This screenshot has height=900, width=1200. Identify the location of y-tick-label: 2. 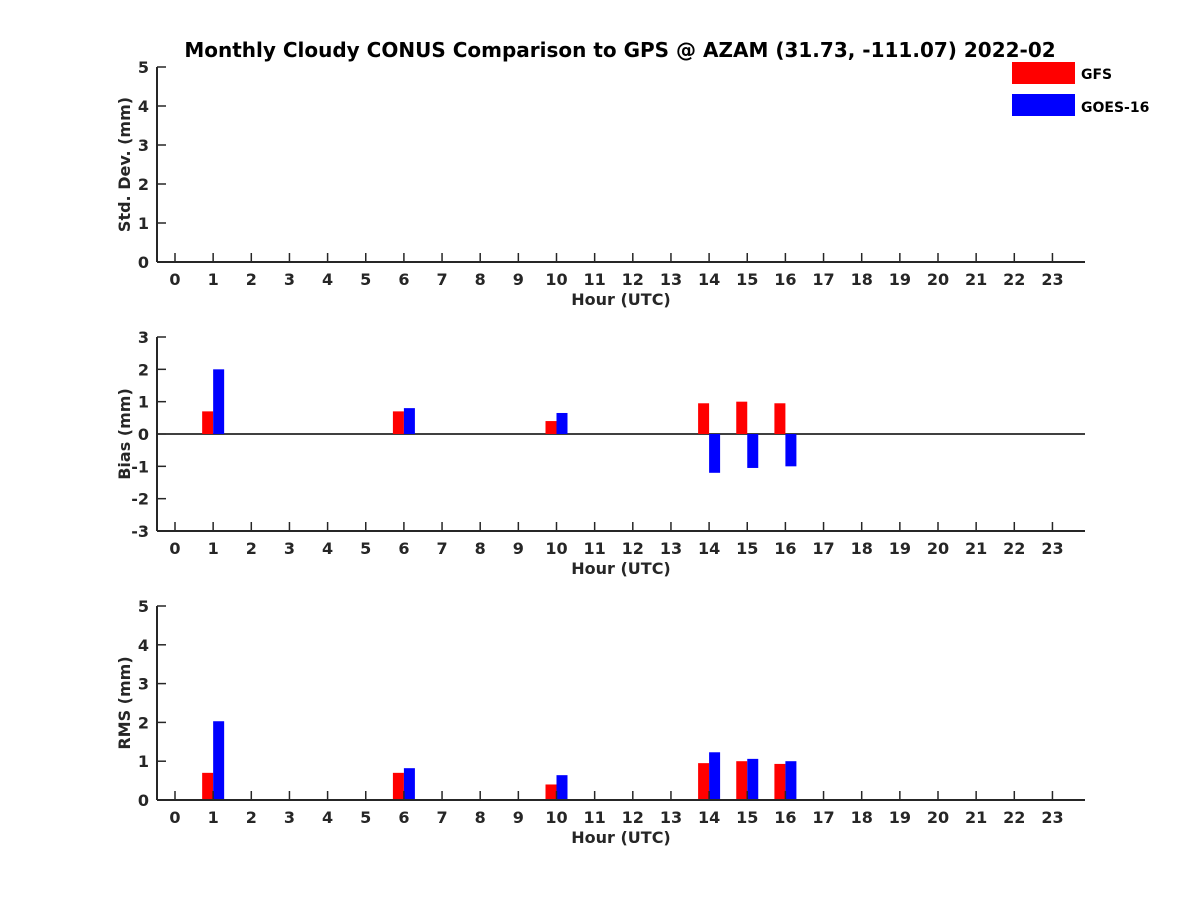
(143, 722).